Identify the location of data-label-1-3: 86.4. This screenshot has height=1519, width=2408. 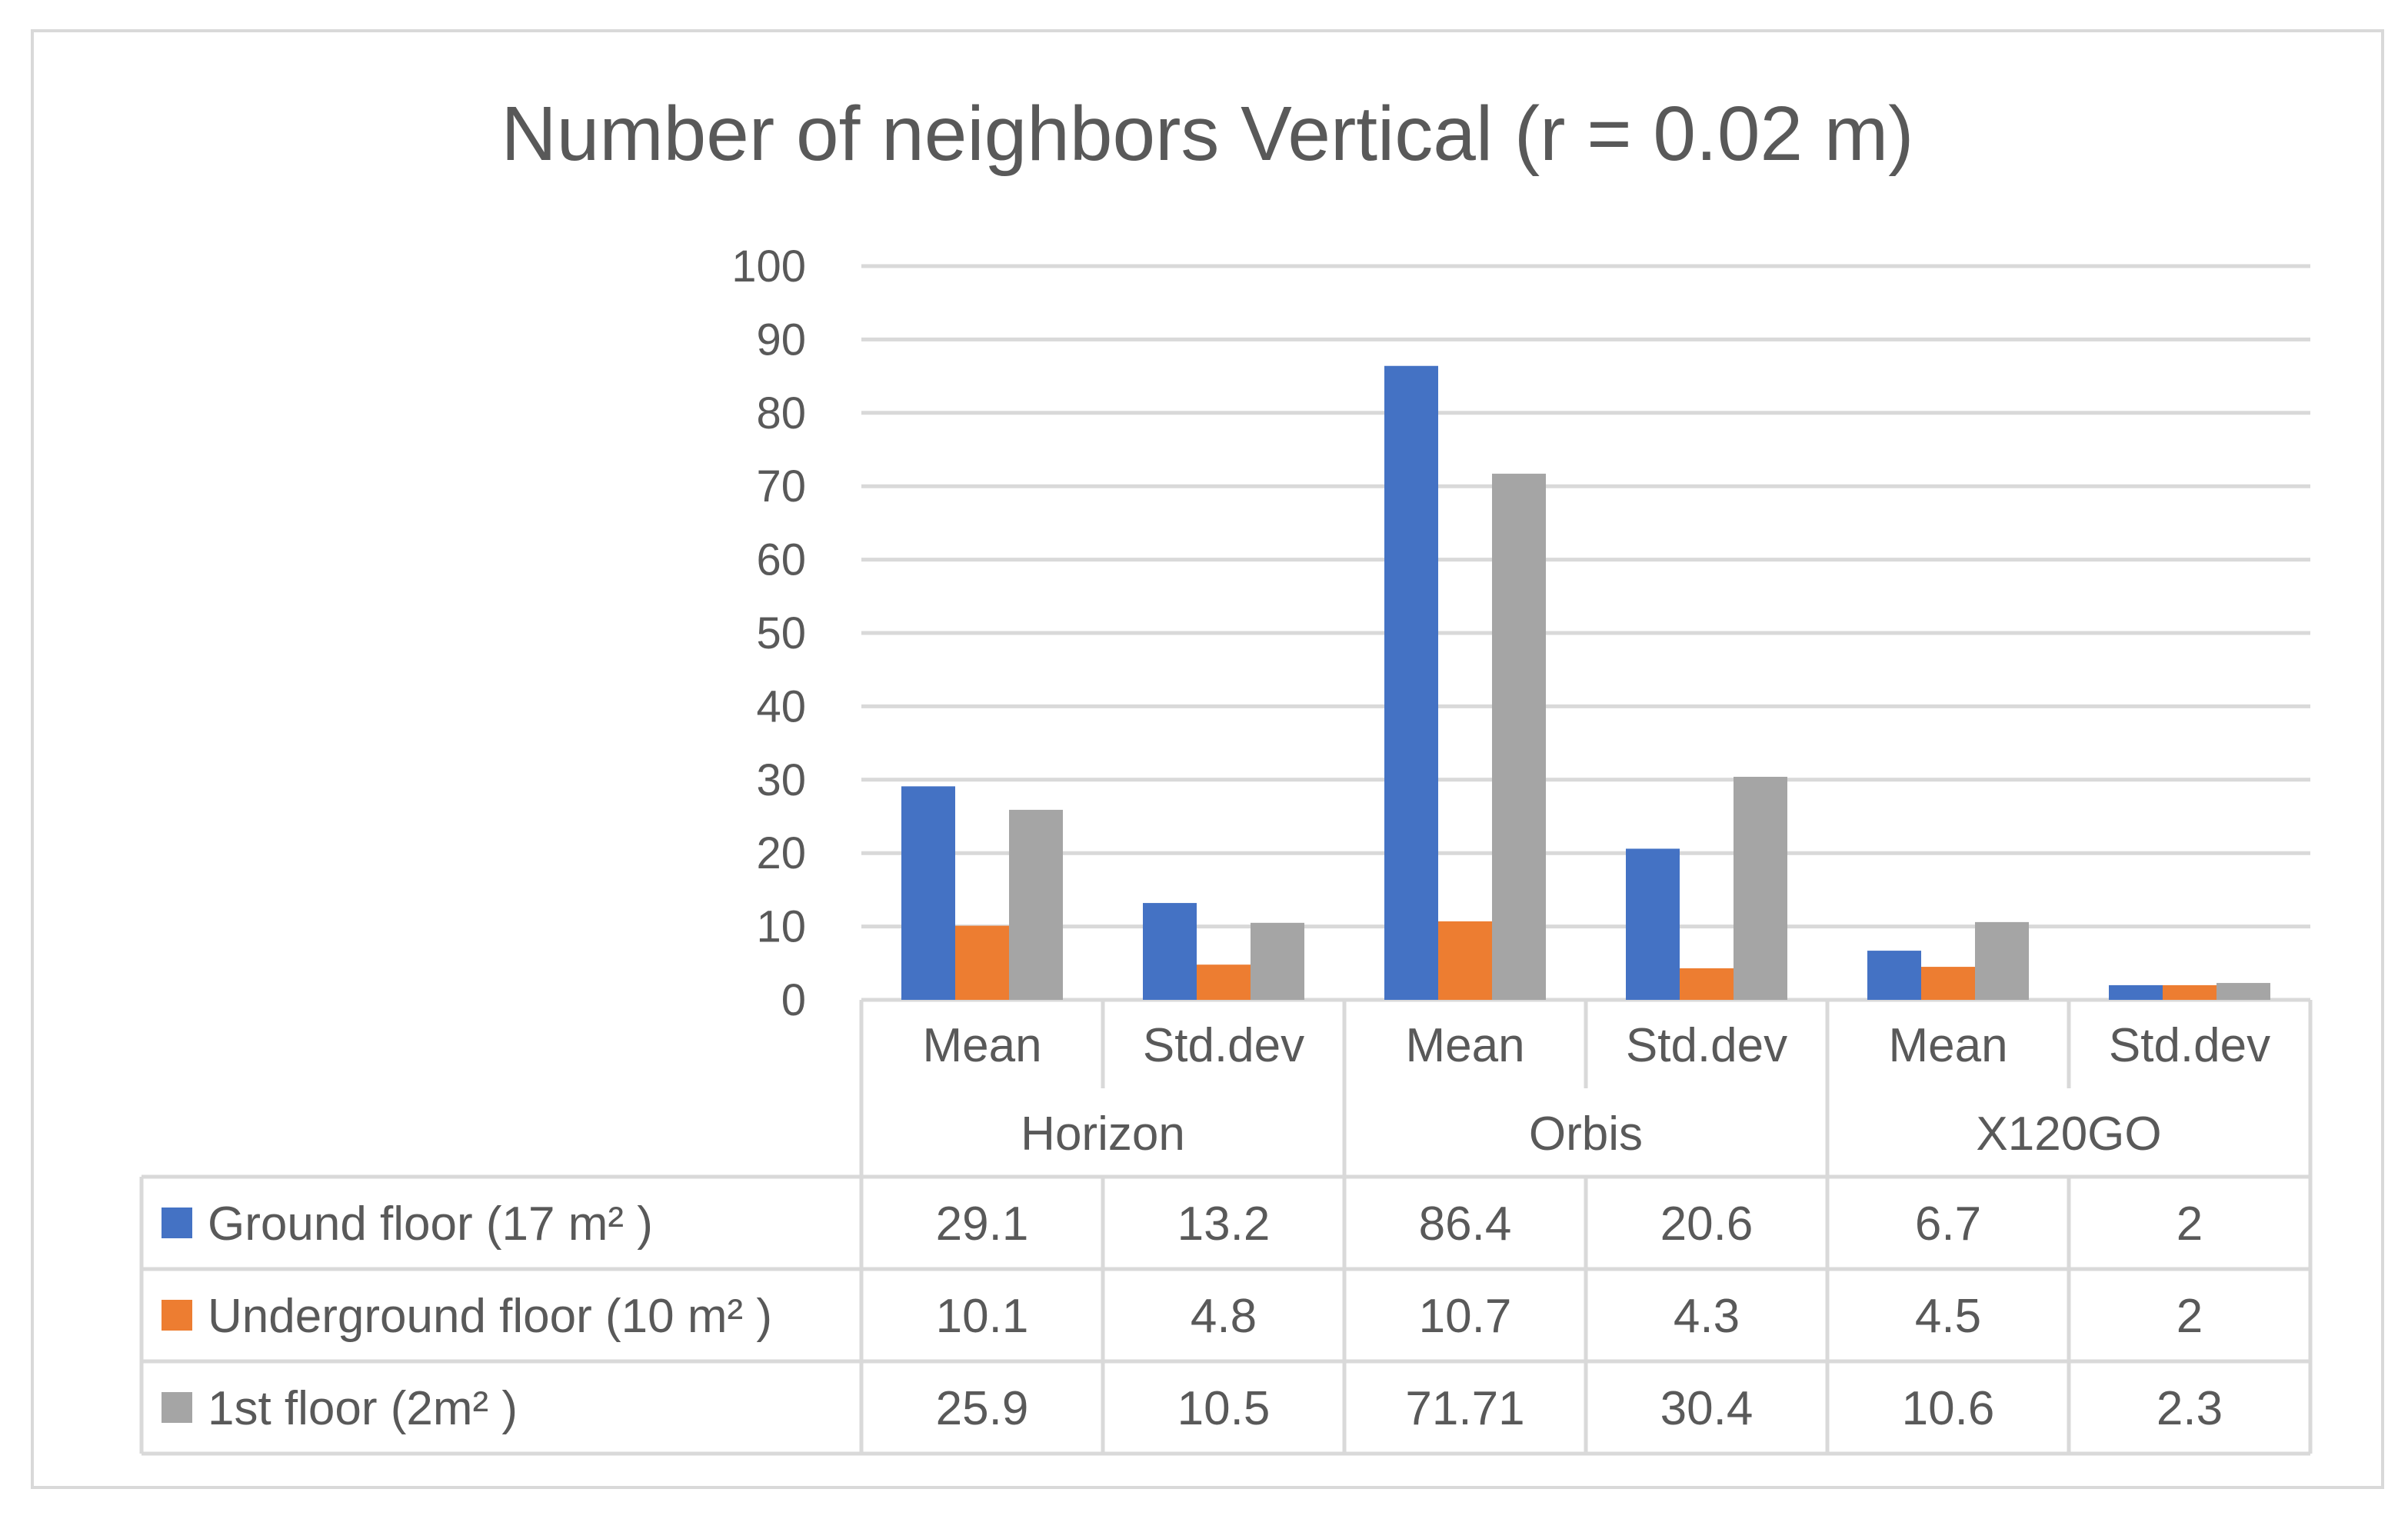
(1465, 1225).